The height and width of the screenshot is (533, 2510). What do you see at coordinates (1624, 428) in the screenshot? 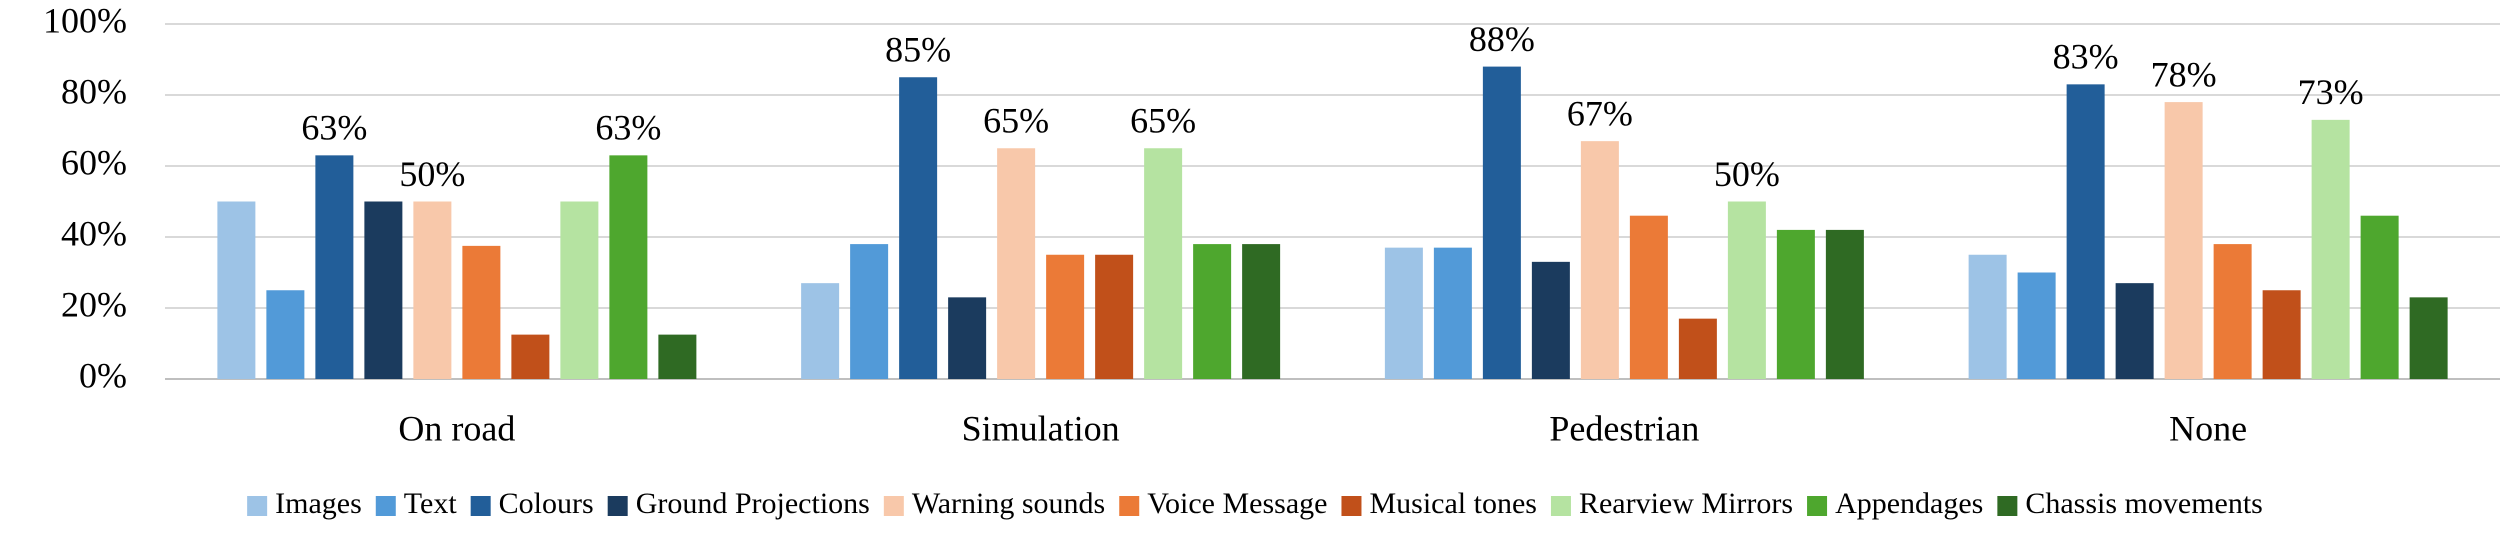
I see `x-tick-label: Pedestrian` at bounding box center [1624, 428].